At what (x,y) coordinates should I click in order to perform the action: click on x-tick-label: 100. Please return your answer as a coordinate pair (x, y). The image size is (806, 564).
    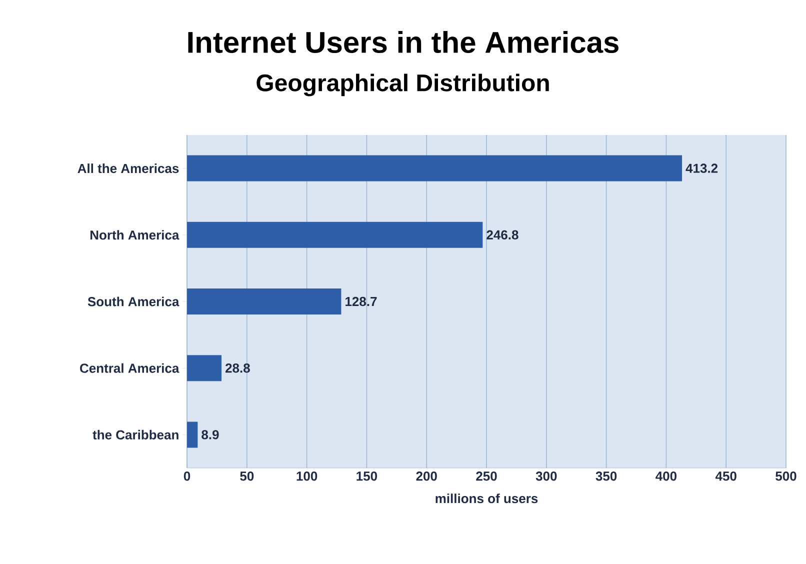
    Looking at the image, I should click on (307, 476).